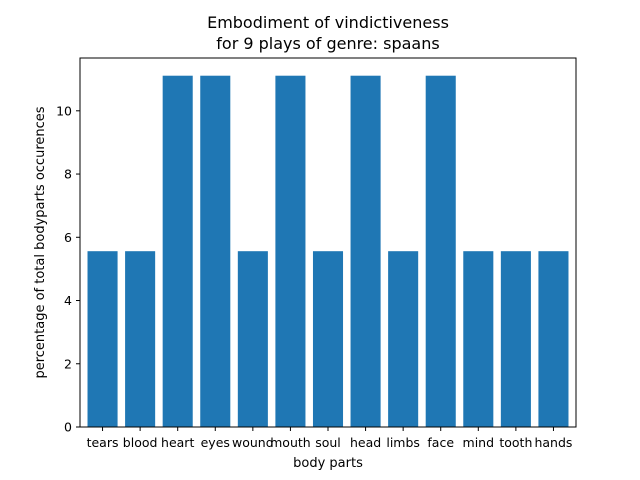  What do you see at coordinates (515, 339) in the screenshot?
I see `bar-tooth` at bounding box center [515, 339].